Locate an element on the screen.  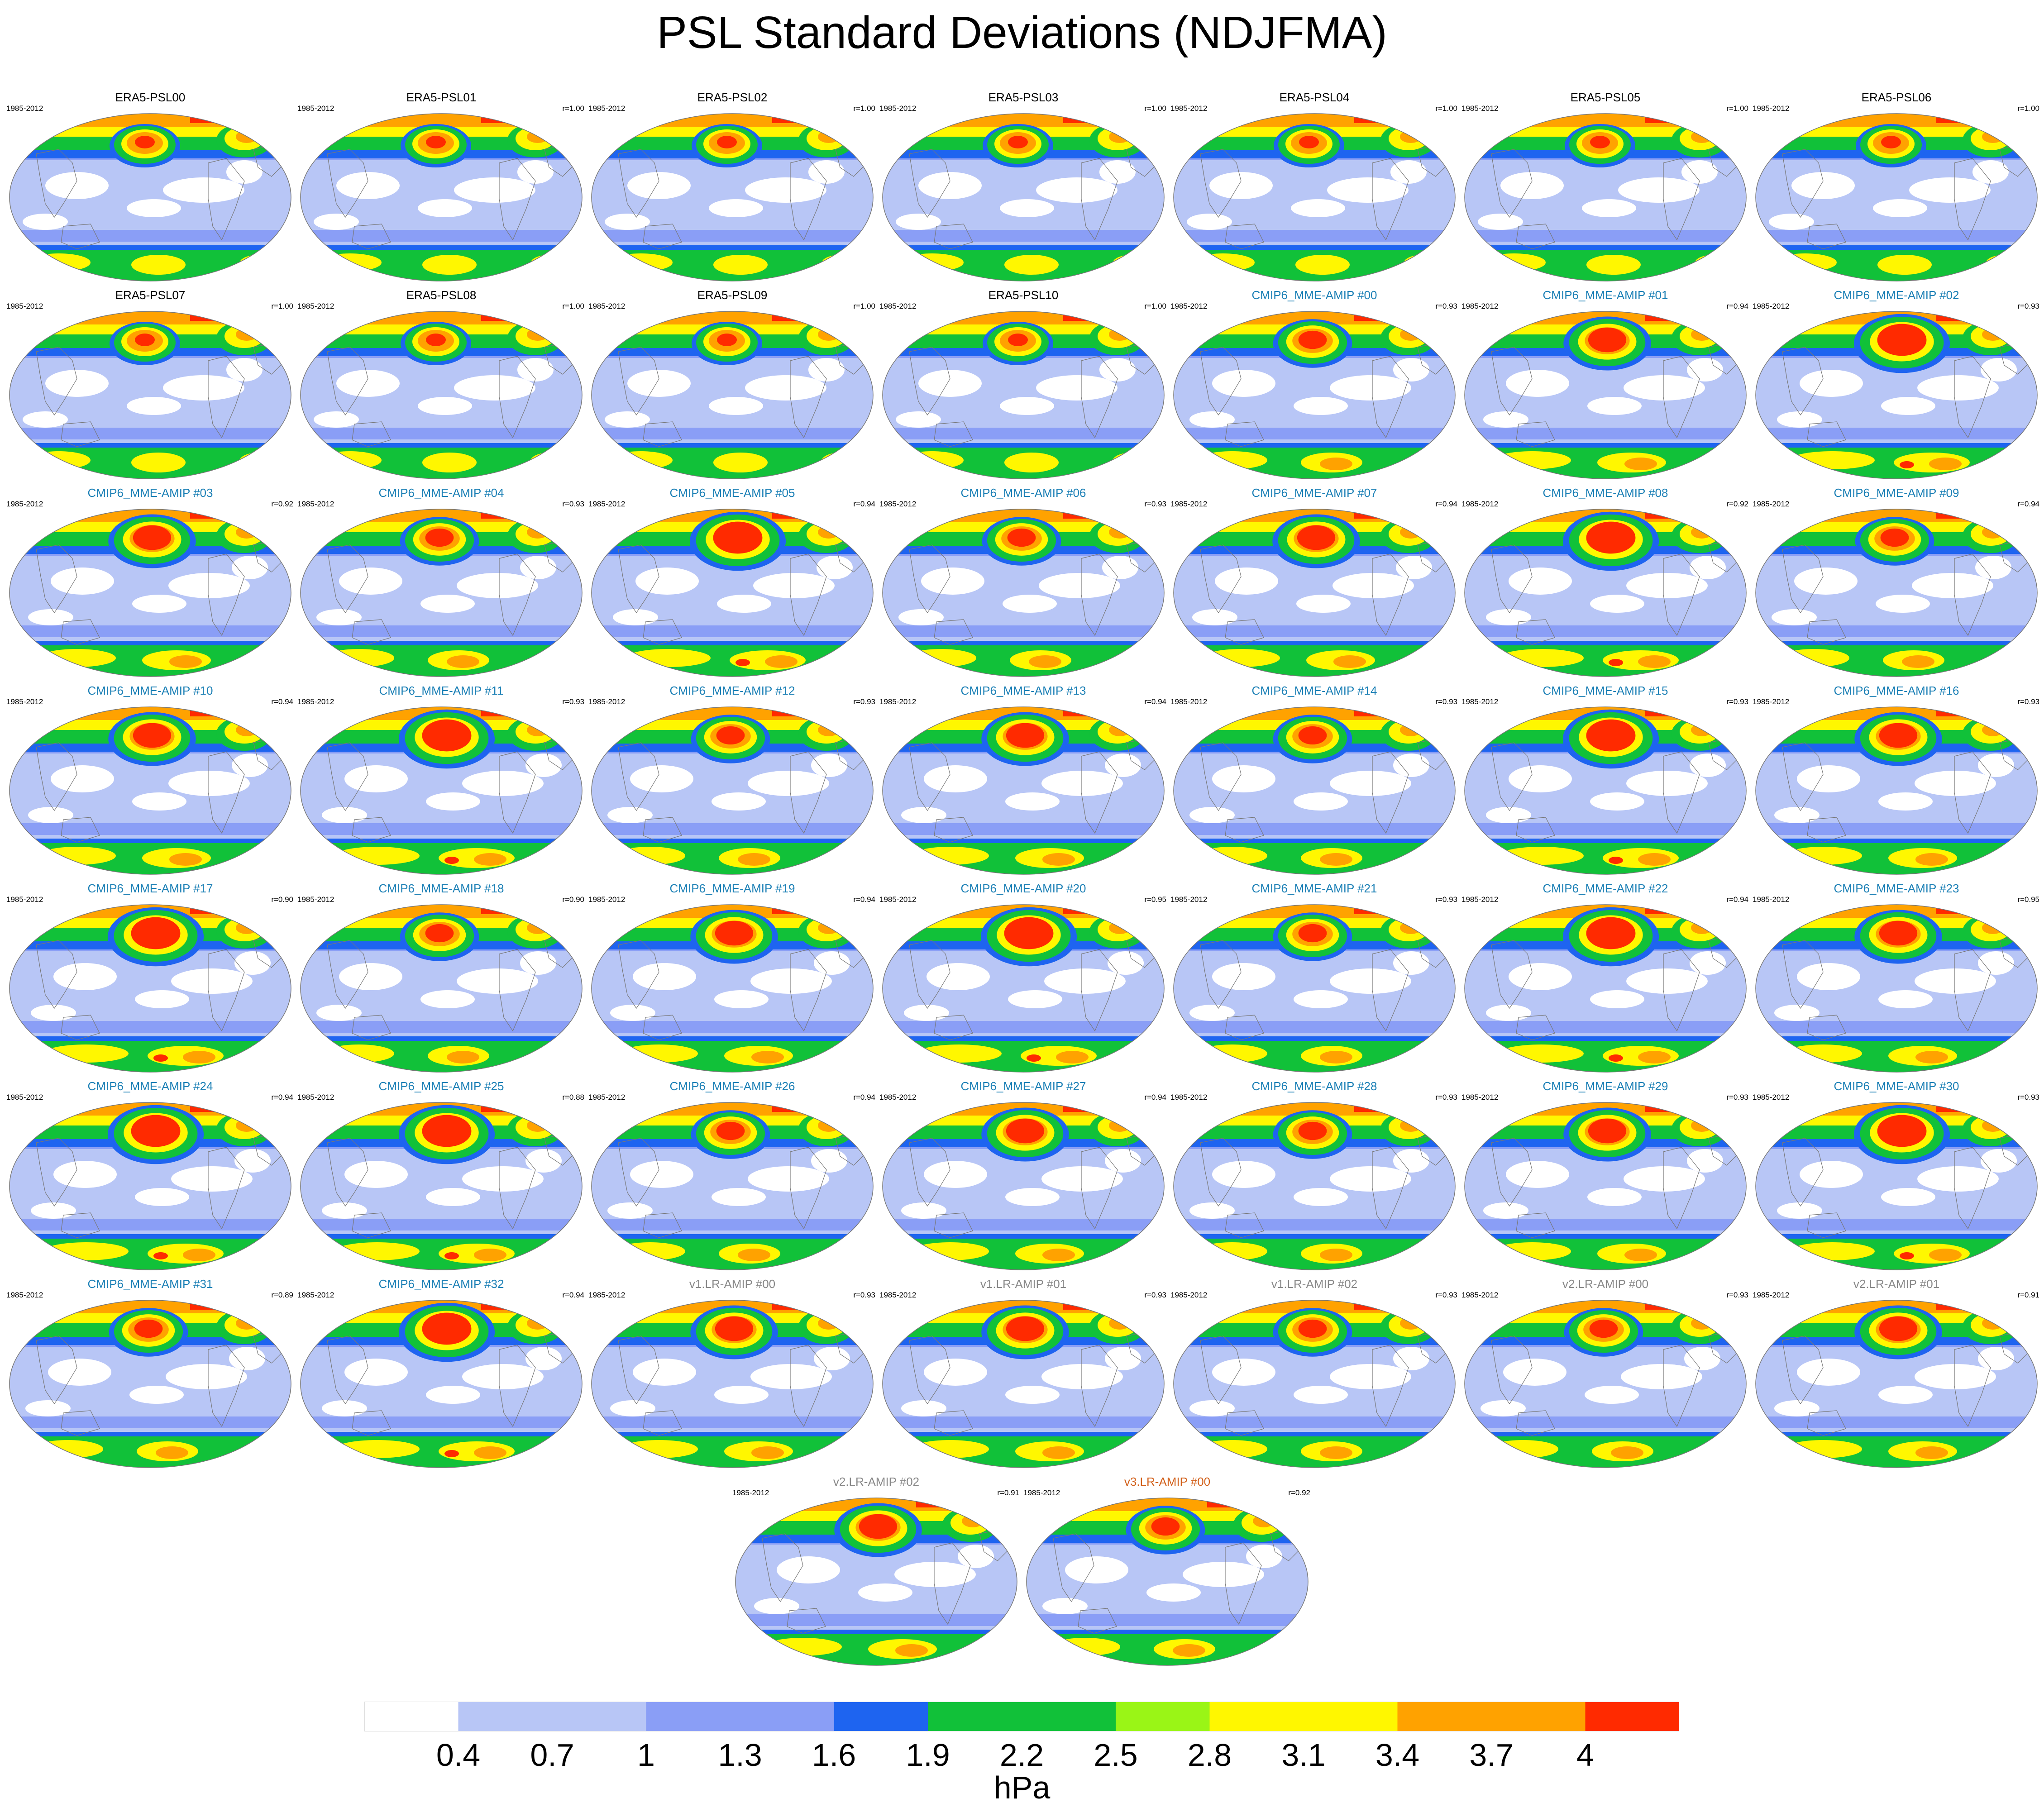
map-panel: v3.LR-AMIP #00 1985-2012 r=0.92 is located at coordinates (1167, 1572).